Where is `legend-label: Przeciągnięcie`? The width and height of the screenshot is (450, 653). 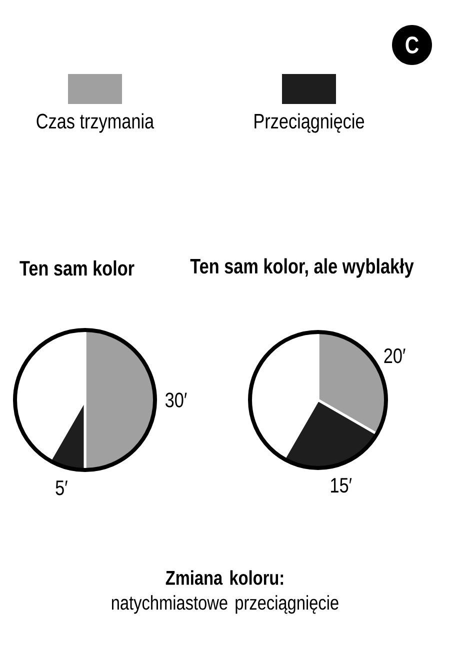 legend-label: Przeciągnięcie is located at coordinates (309, 123).